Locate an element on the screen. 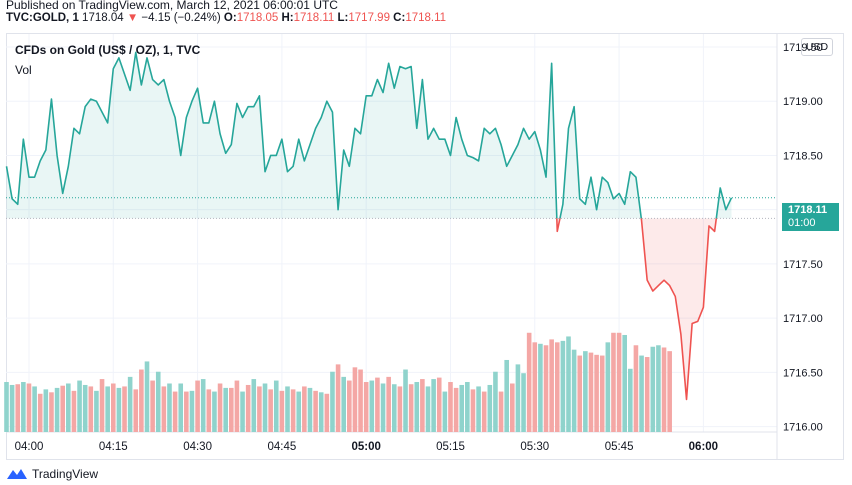  y-tick-label: 1717.50 is located at coordinates (803, 265).